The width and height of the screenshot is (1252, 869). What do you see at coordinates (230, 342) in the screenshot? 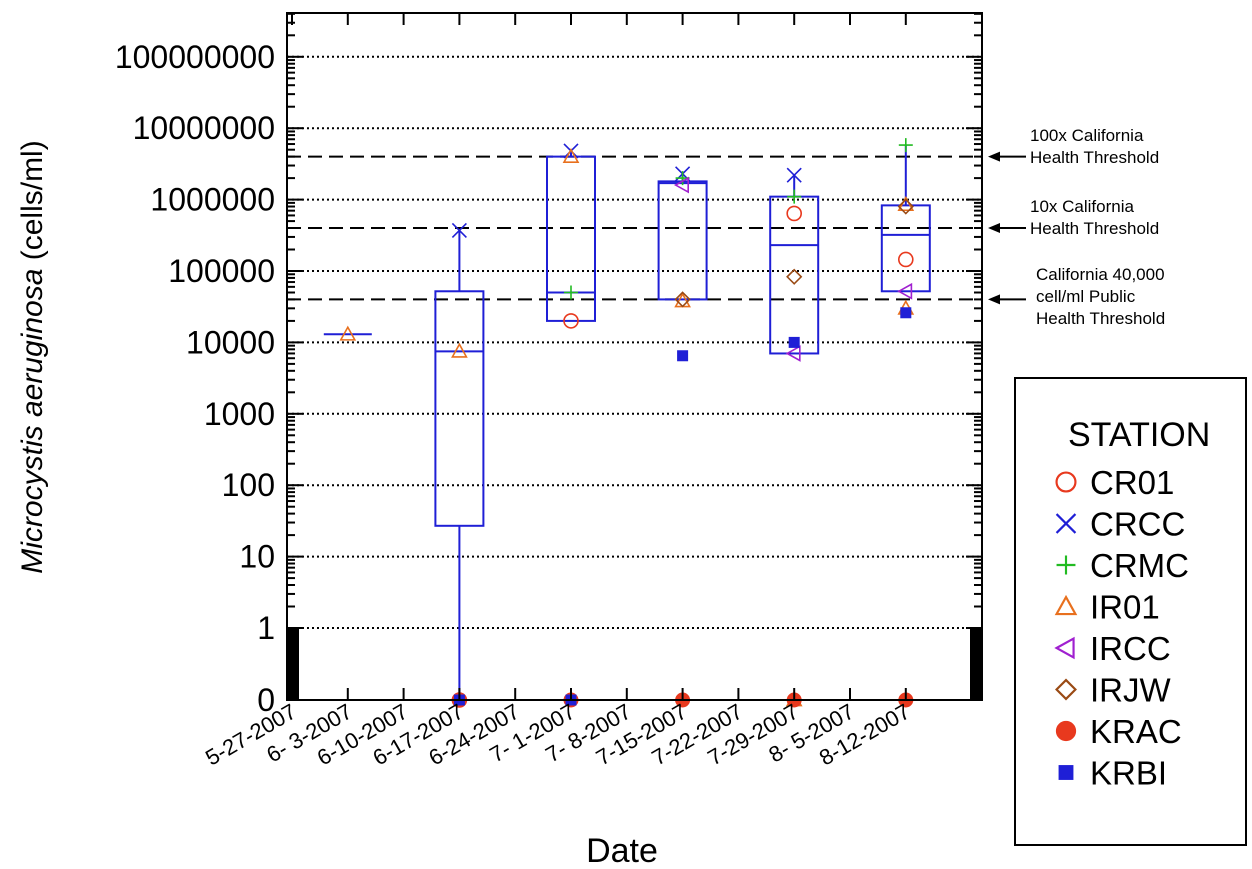
I see `y-tick-label: 10000` at bounding box center [230, 342].